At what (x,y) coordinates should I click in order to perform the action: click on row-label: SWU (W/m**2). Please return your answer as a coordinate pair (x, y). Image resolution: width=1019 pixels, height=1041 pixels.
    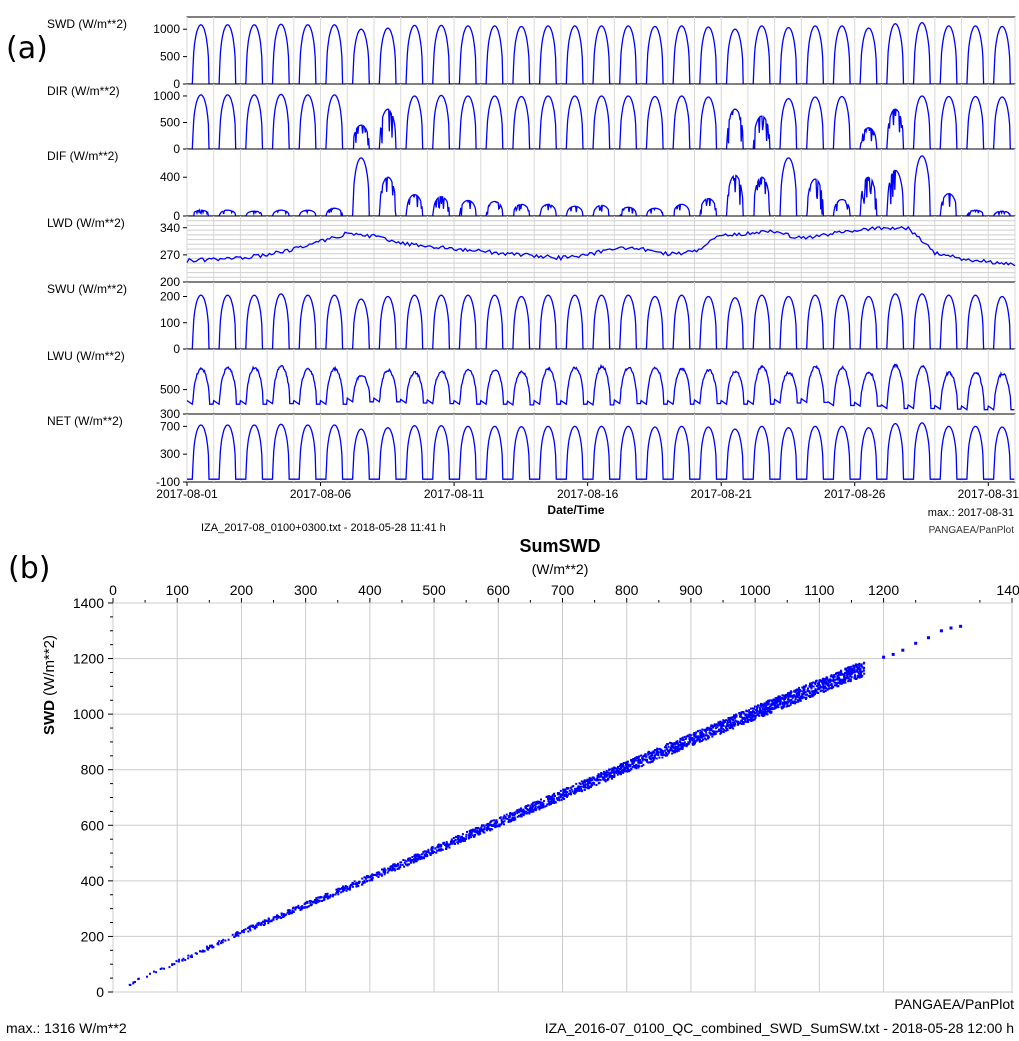
    Looking at the image, I should click on (87, 289).